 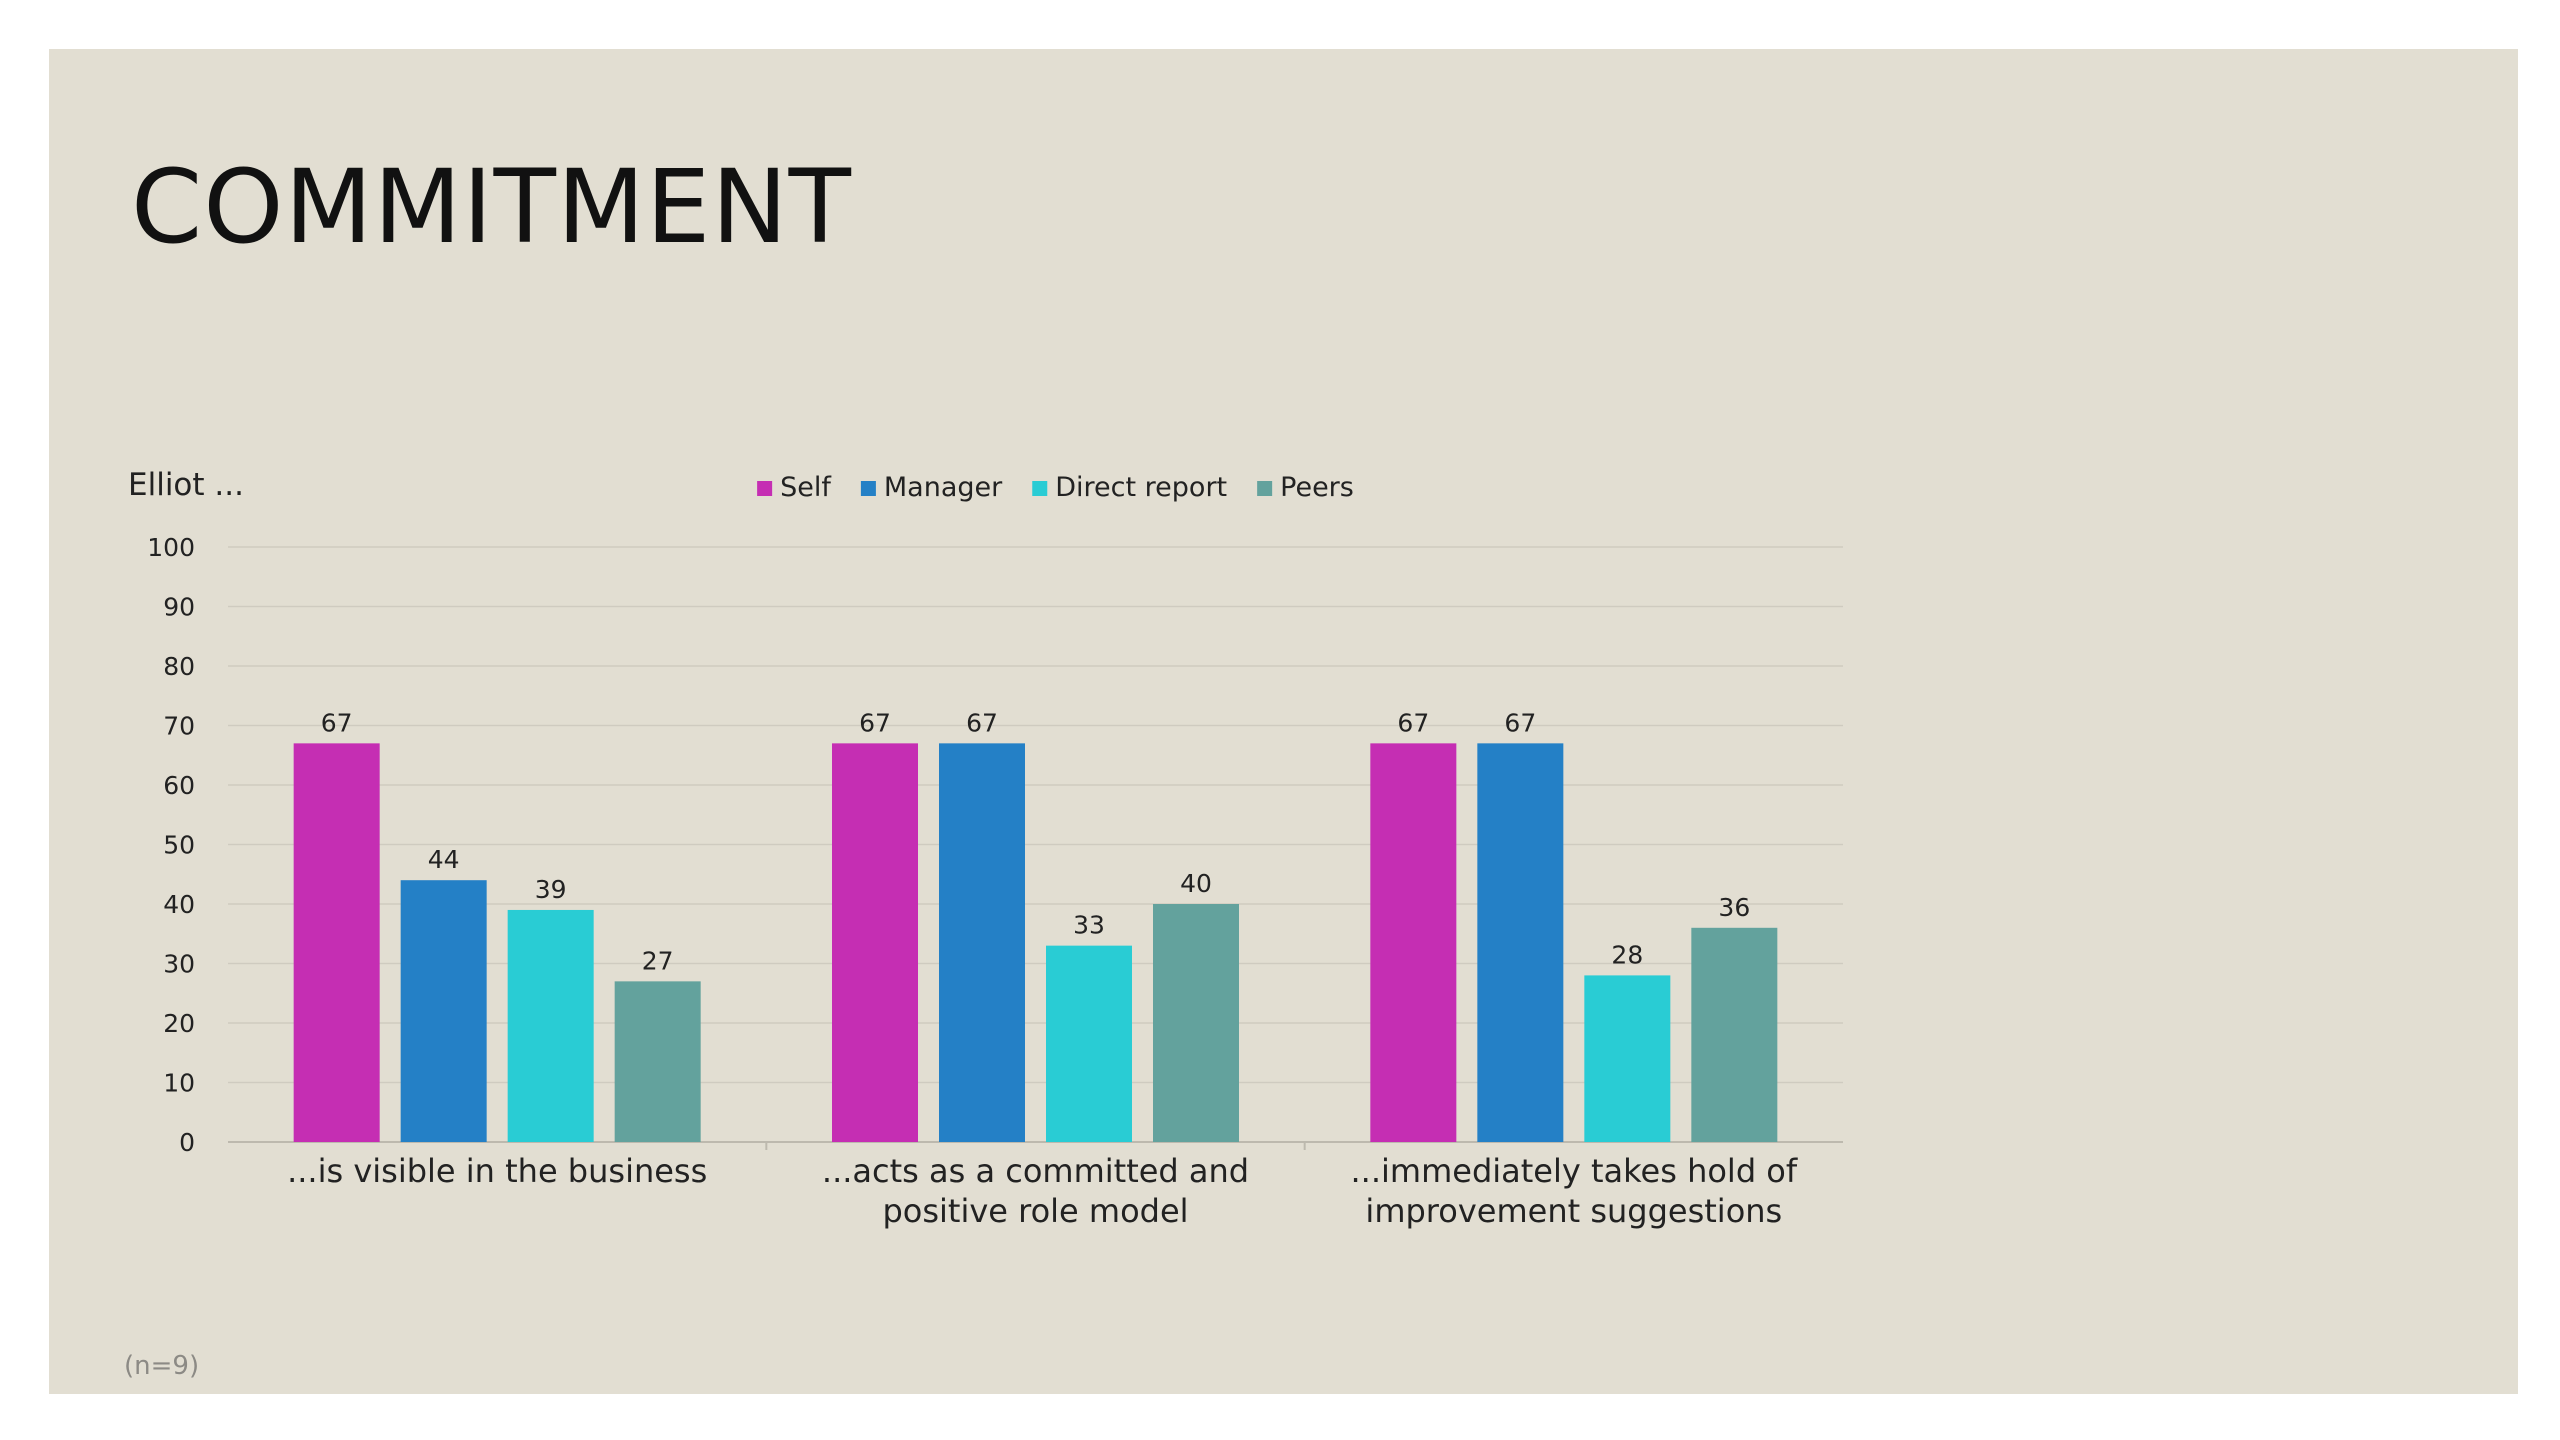 I want to click on y-tick-label: 10, so click(x=179, y=1083).